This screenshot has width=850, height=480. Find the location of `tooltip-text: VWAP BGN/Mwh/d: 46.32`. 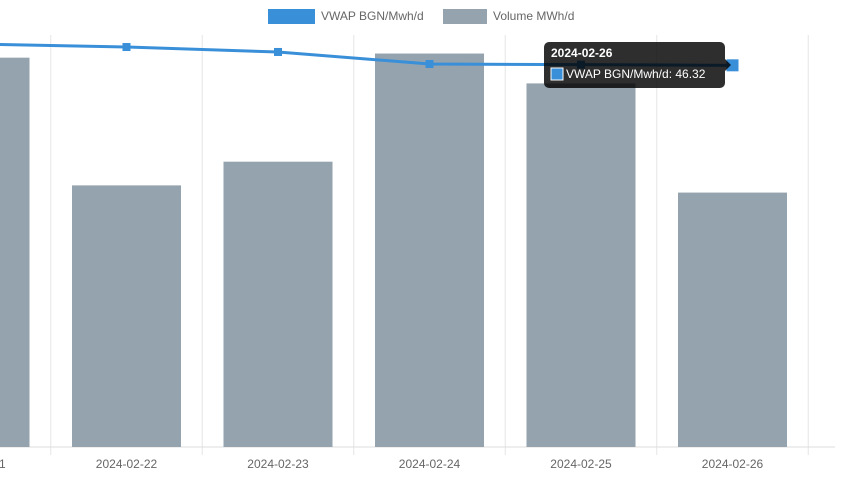

tooltip-text: VWAP BGN/Mwh/d: 46.32 is located at coordinates (636, 74).